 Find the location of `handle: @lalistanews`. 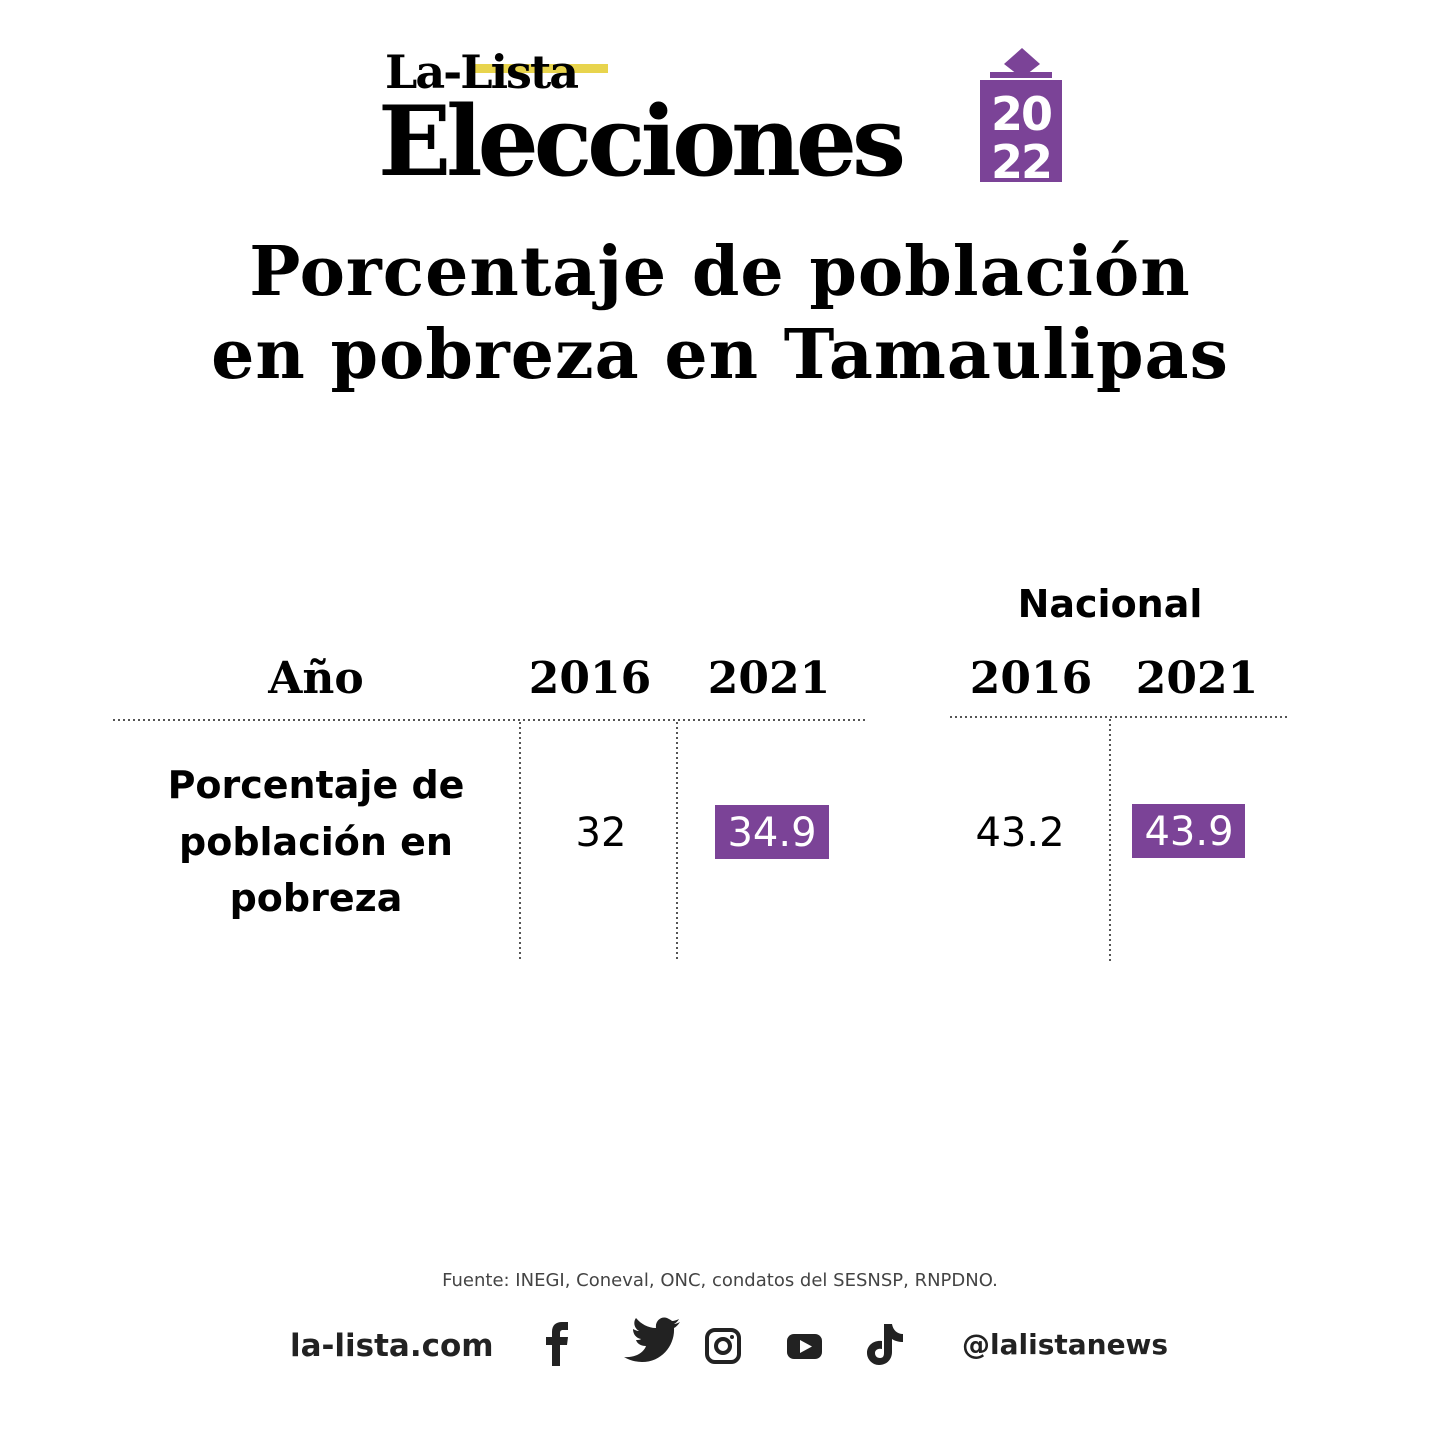

handle: @lalistanews is located at coordinates (1065, 1344).